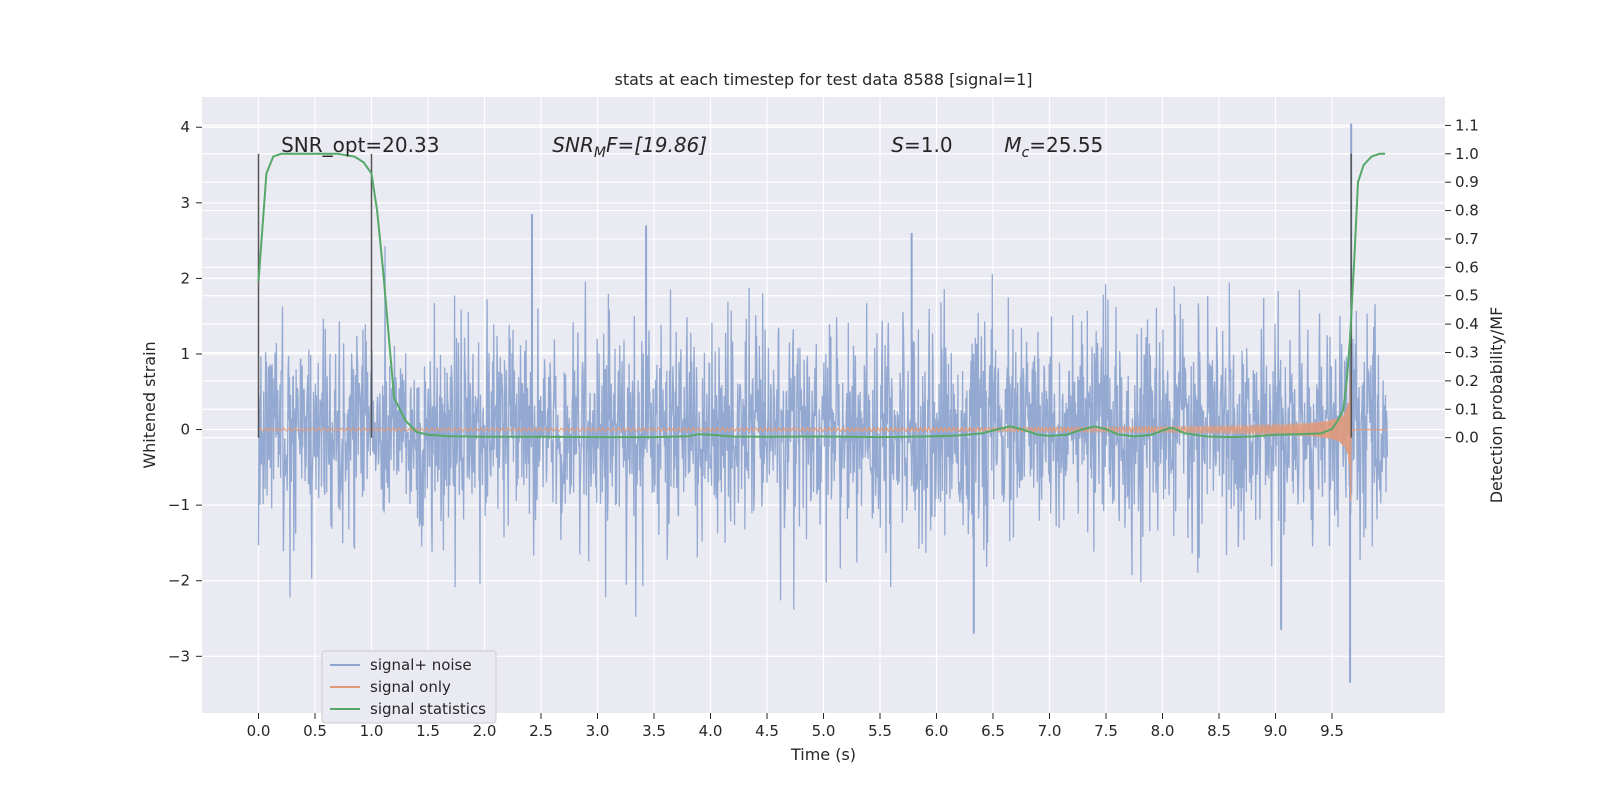 This screenshot has height=800, width=1600. Describe the element at coordinates (573, 145) in the screenshot. I see `snr-mf-prefix: SNR` at that location.